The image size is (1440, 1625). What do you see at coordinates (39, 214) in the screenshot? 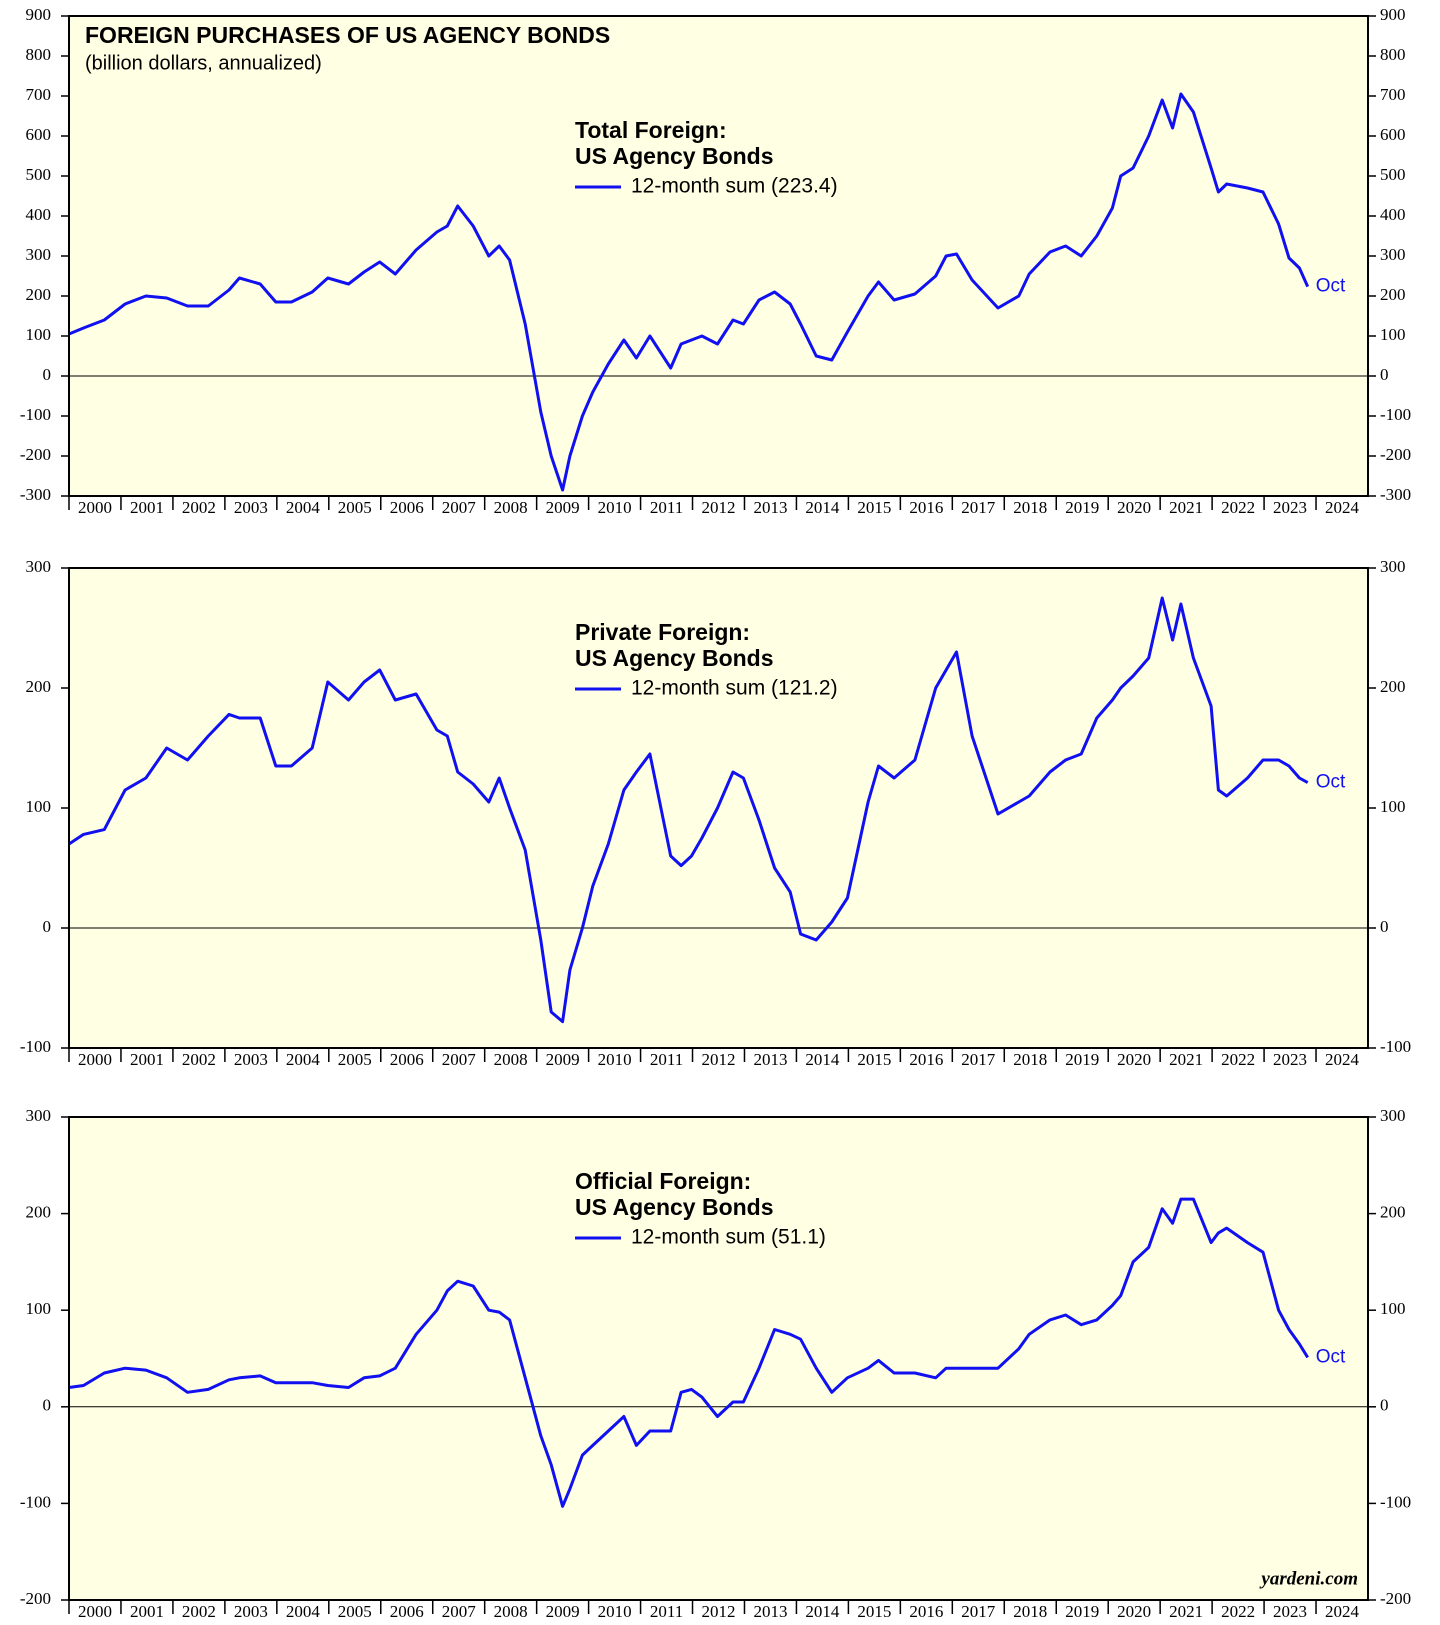
I see `y-tick-label: 400` at bounding box center [39, 214].